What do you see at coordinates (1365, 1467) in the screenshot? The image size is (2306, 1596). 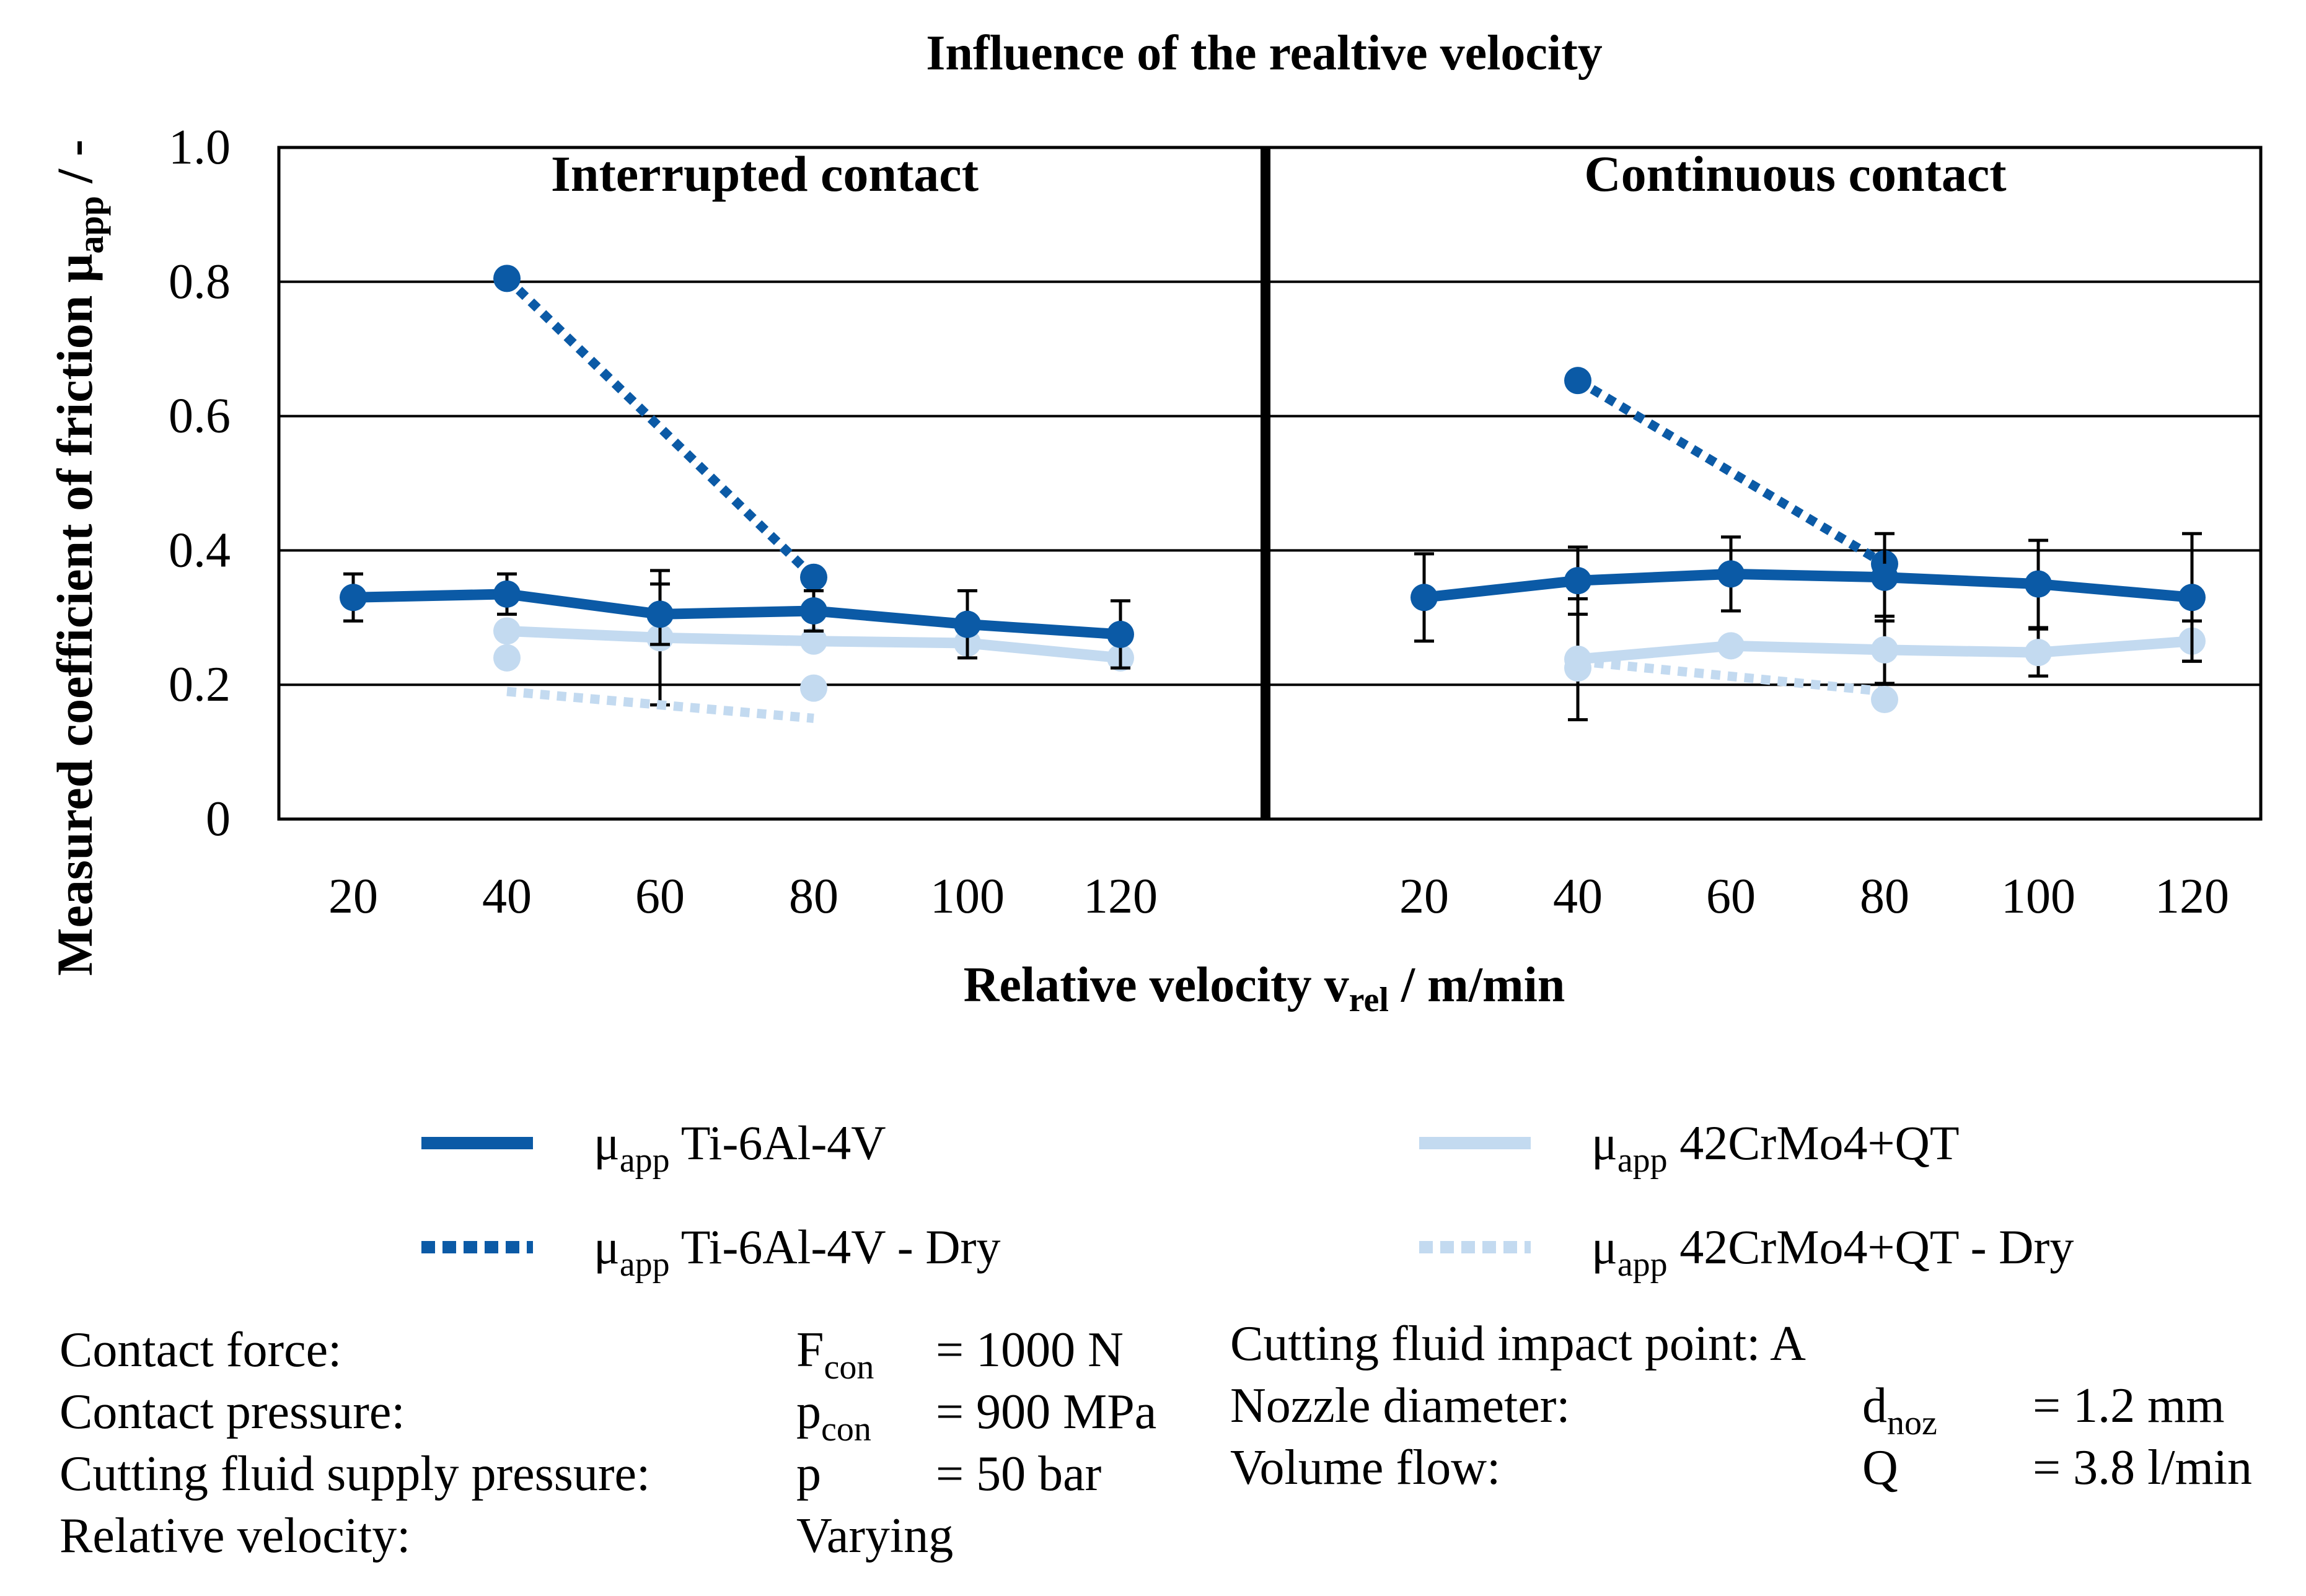 I see `param-label: Volume flow:` at bounding box center [1365, 1467].